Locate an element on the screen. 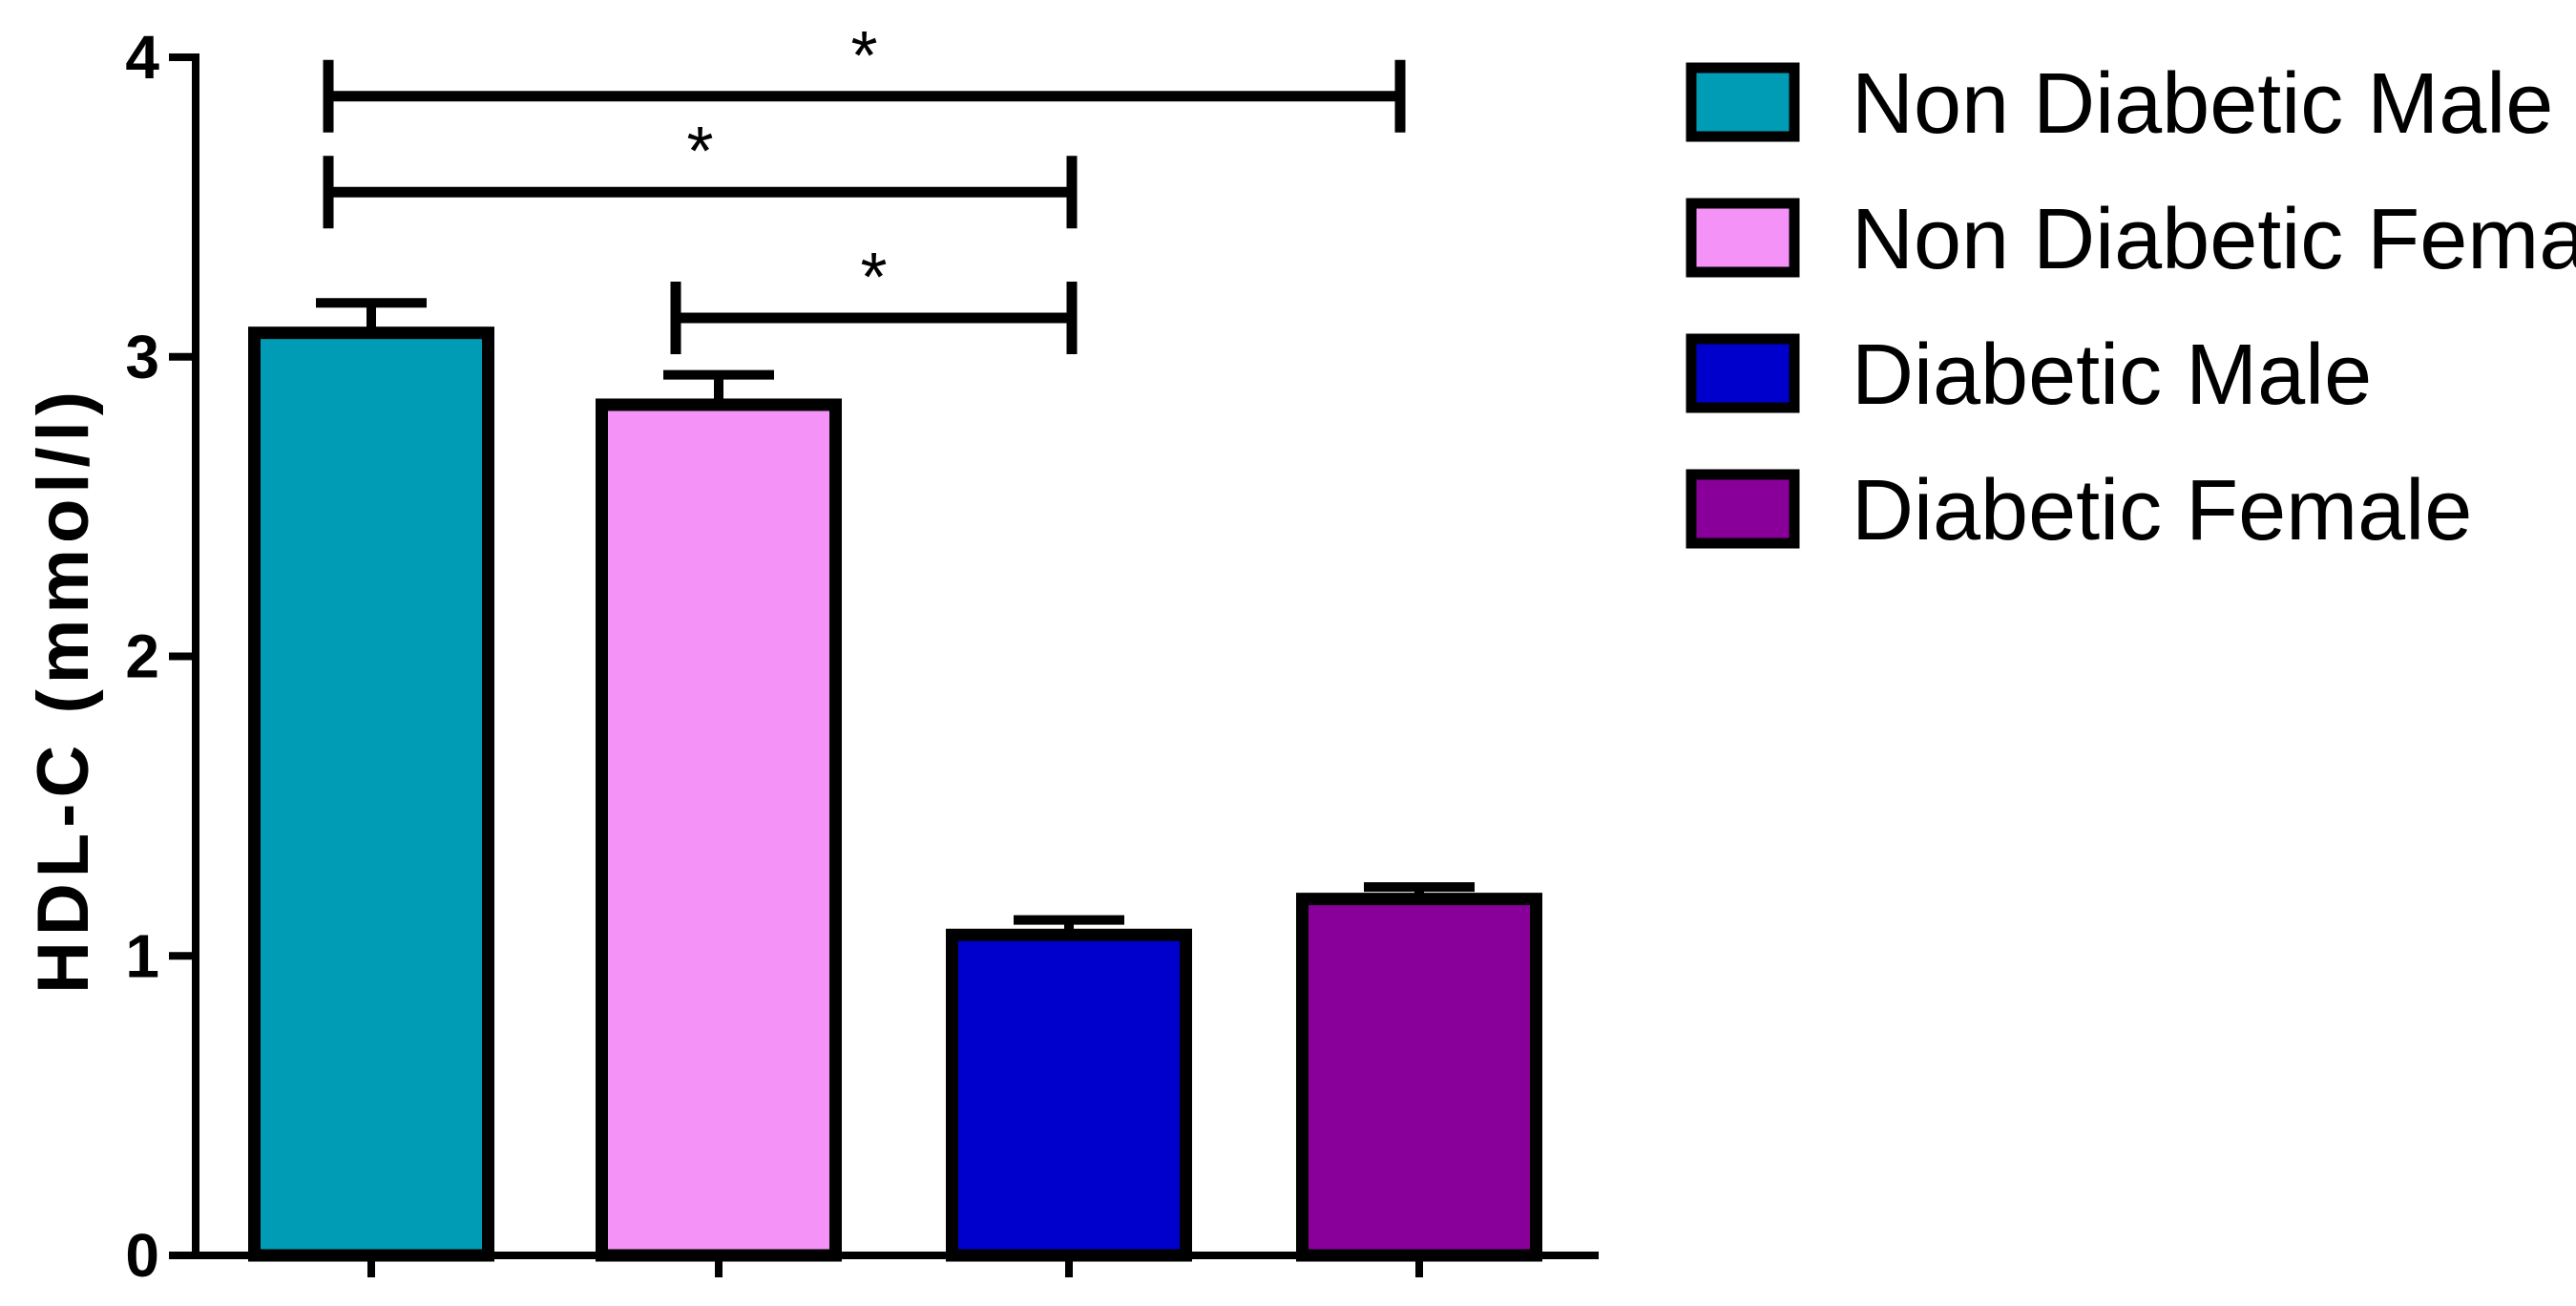 This screenshot has width=2576, height=1306. legend-label: Diabetic Female is located at coordinates (2162, 510).